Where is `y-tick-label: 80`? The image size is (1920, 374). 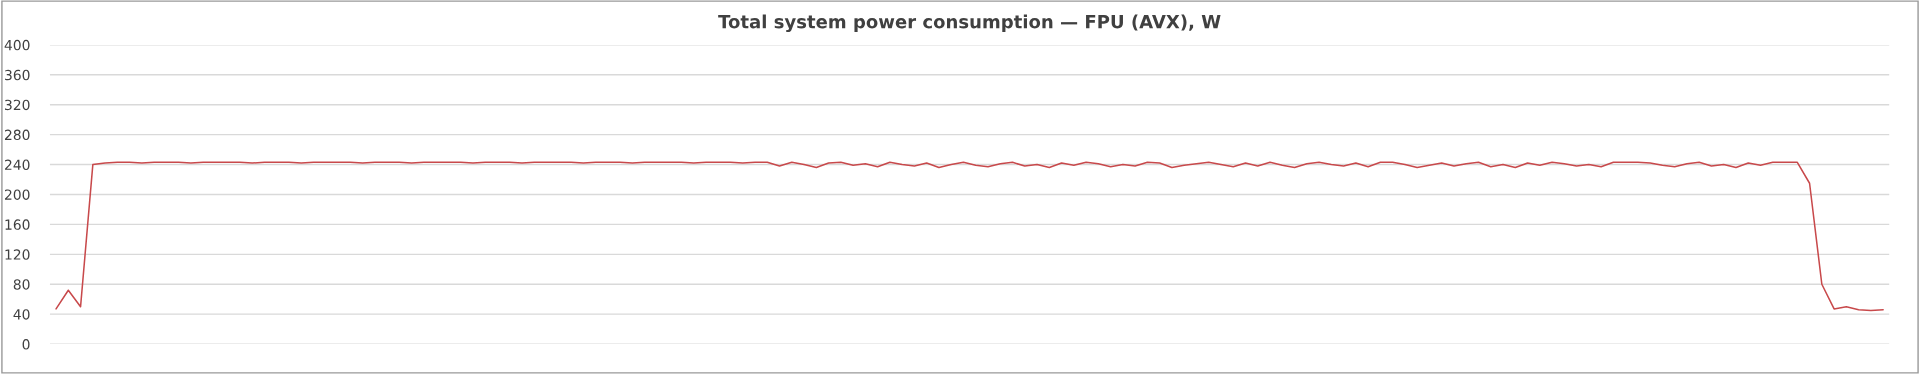 y-tick-label: 80 is located at coordinates (21, 284).